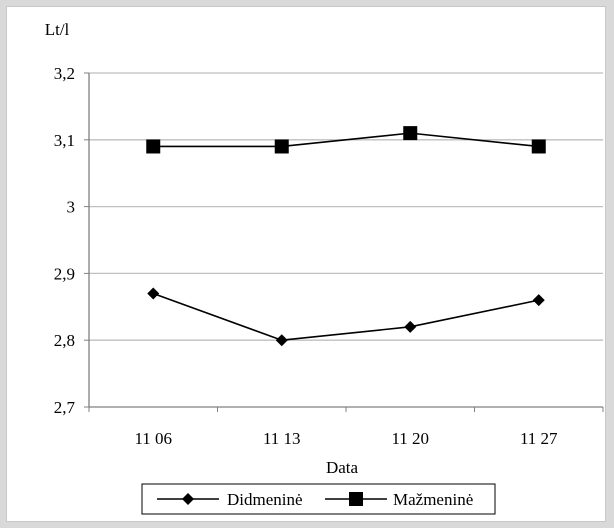 Image resolution: width=614 pixels, height=528 pixels. What do you see at coordinates (64, 273) in the screenshot?
I see `y-tick-label: 2,9` at bounding box center [64, 273].